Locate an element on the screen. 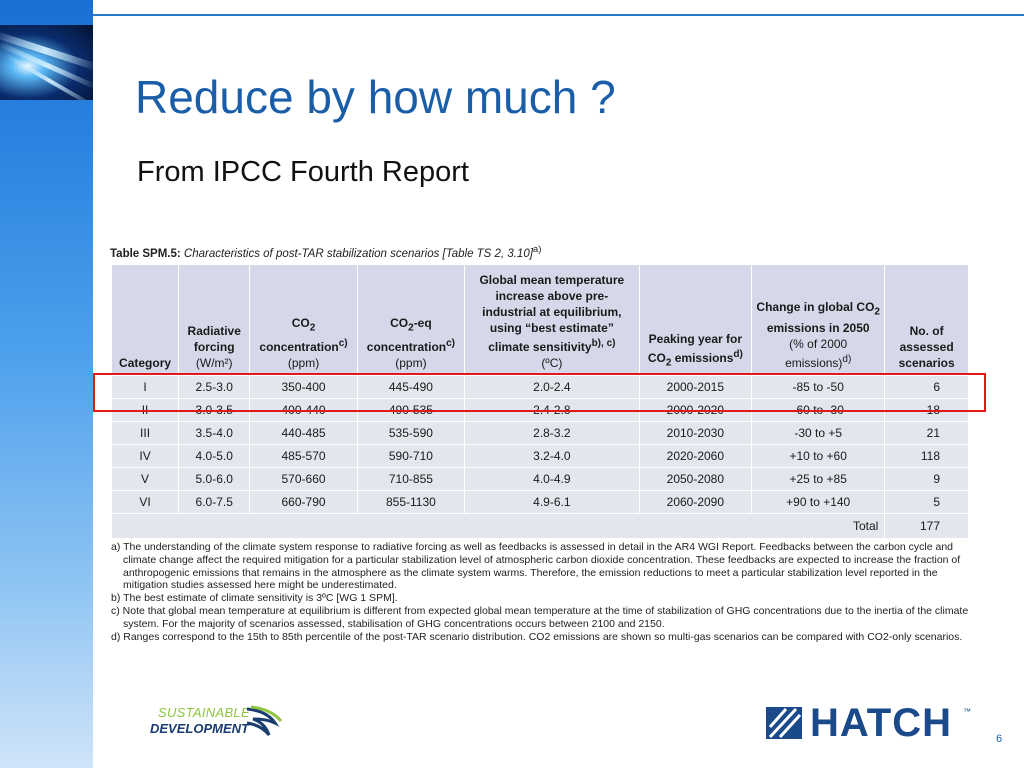 The height and width of the screenshot is (768, 1024). cell-co2eq-concentration: 710-855 is located at coordinates (411, 479).